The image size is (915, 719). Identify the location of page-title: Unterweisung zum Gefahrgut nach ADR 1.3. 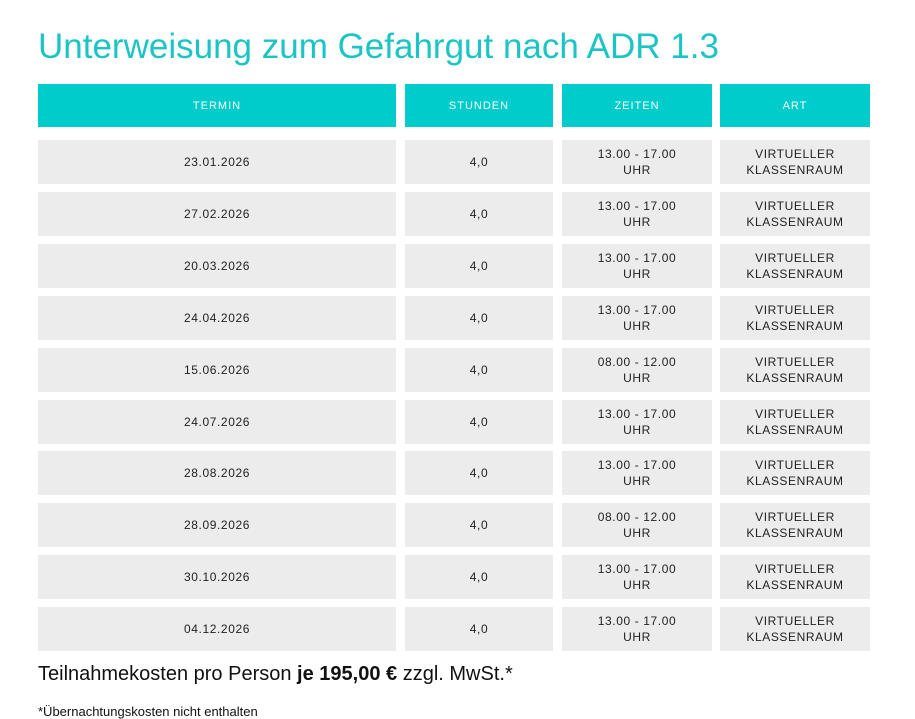
(378, 46).